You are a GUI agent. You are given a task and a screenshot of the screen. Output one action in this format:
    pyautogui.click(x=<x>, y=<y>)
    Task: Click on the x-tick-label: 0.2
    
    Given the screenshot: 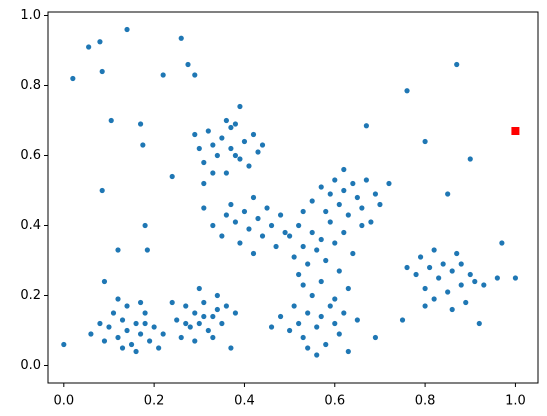 What is the action you would take?
    pyautogui.click(x=154, y=401)
    